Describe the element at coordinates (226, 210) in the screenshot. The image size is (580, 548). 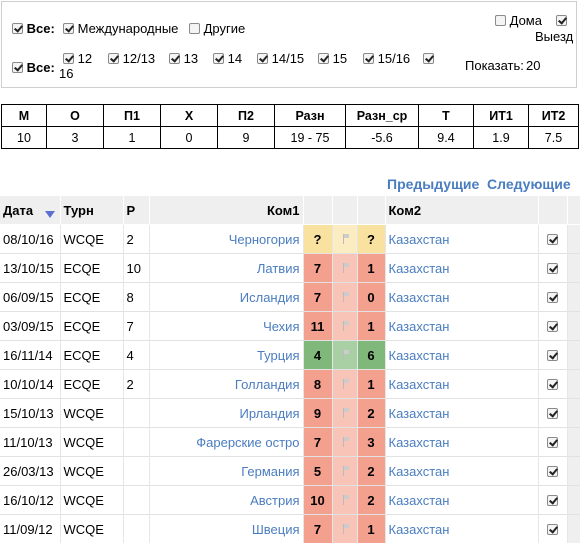
I see `col-team1-header: Ком1` at that location.